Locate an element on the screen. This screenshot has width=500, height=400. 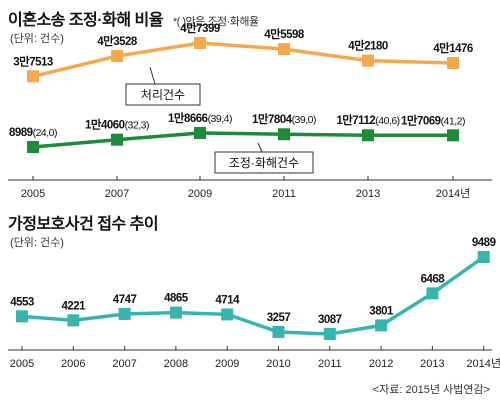
series-settled-rate: (39,0) is located at coordinates (304, 120).